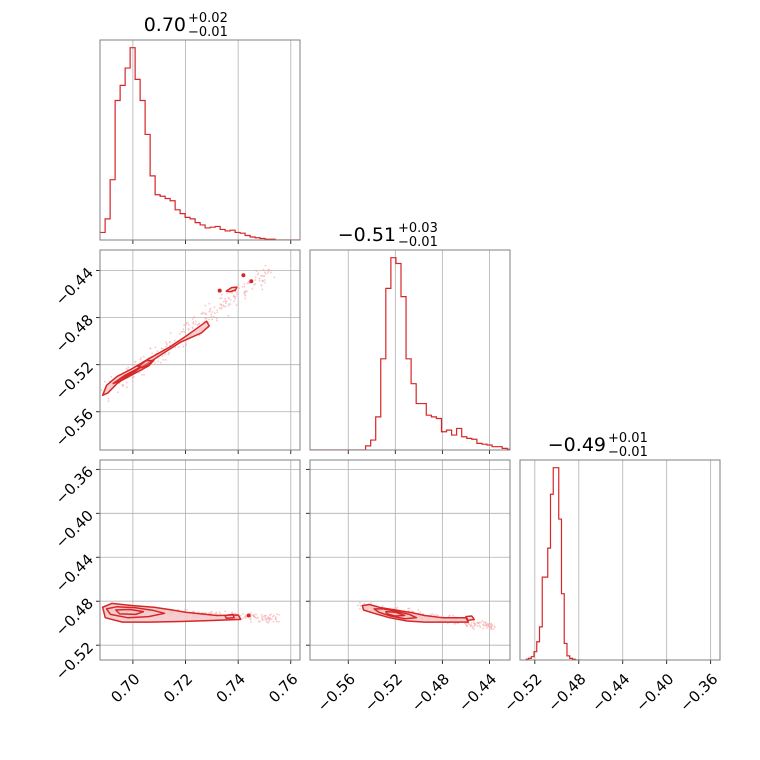 This screenshot has width=760, height=760. What do you see at coordinates (410, 337) in the screenshot?
I see `histogram-panel-p1: −0.51 +0.03−0.01` at bounding box center [410, 337].